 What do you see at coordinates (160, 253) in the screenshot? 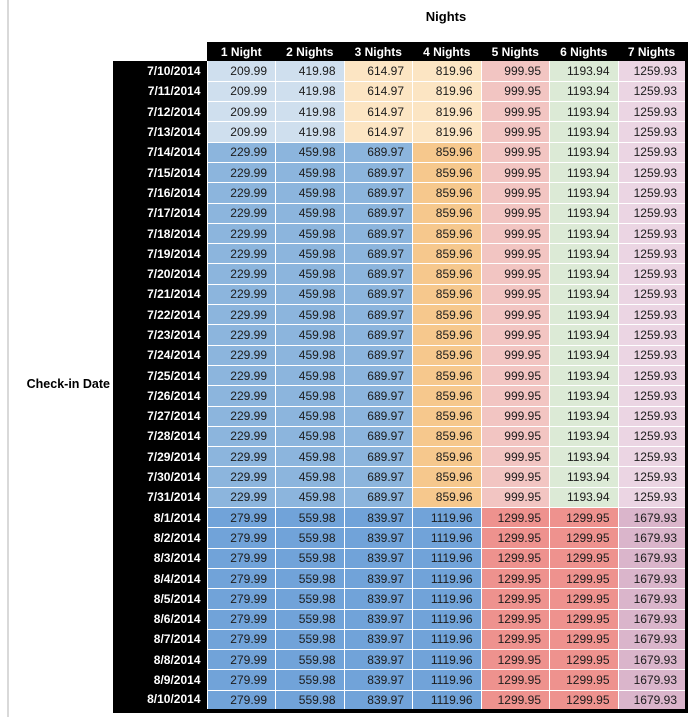
I see `row-header-date: 7/19/2014` at bounding box center [160, 253].